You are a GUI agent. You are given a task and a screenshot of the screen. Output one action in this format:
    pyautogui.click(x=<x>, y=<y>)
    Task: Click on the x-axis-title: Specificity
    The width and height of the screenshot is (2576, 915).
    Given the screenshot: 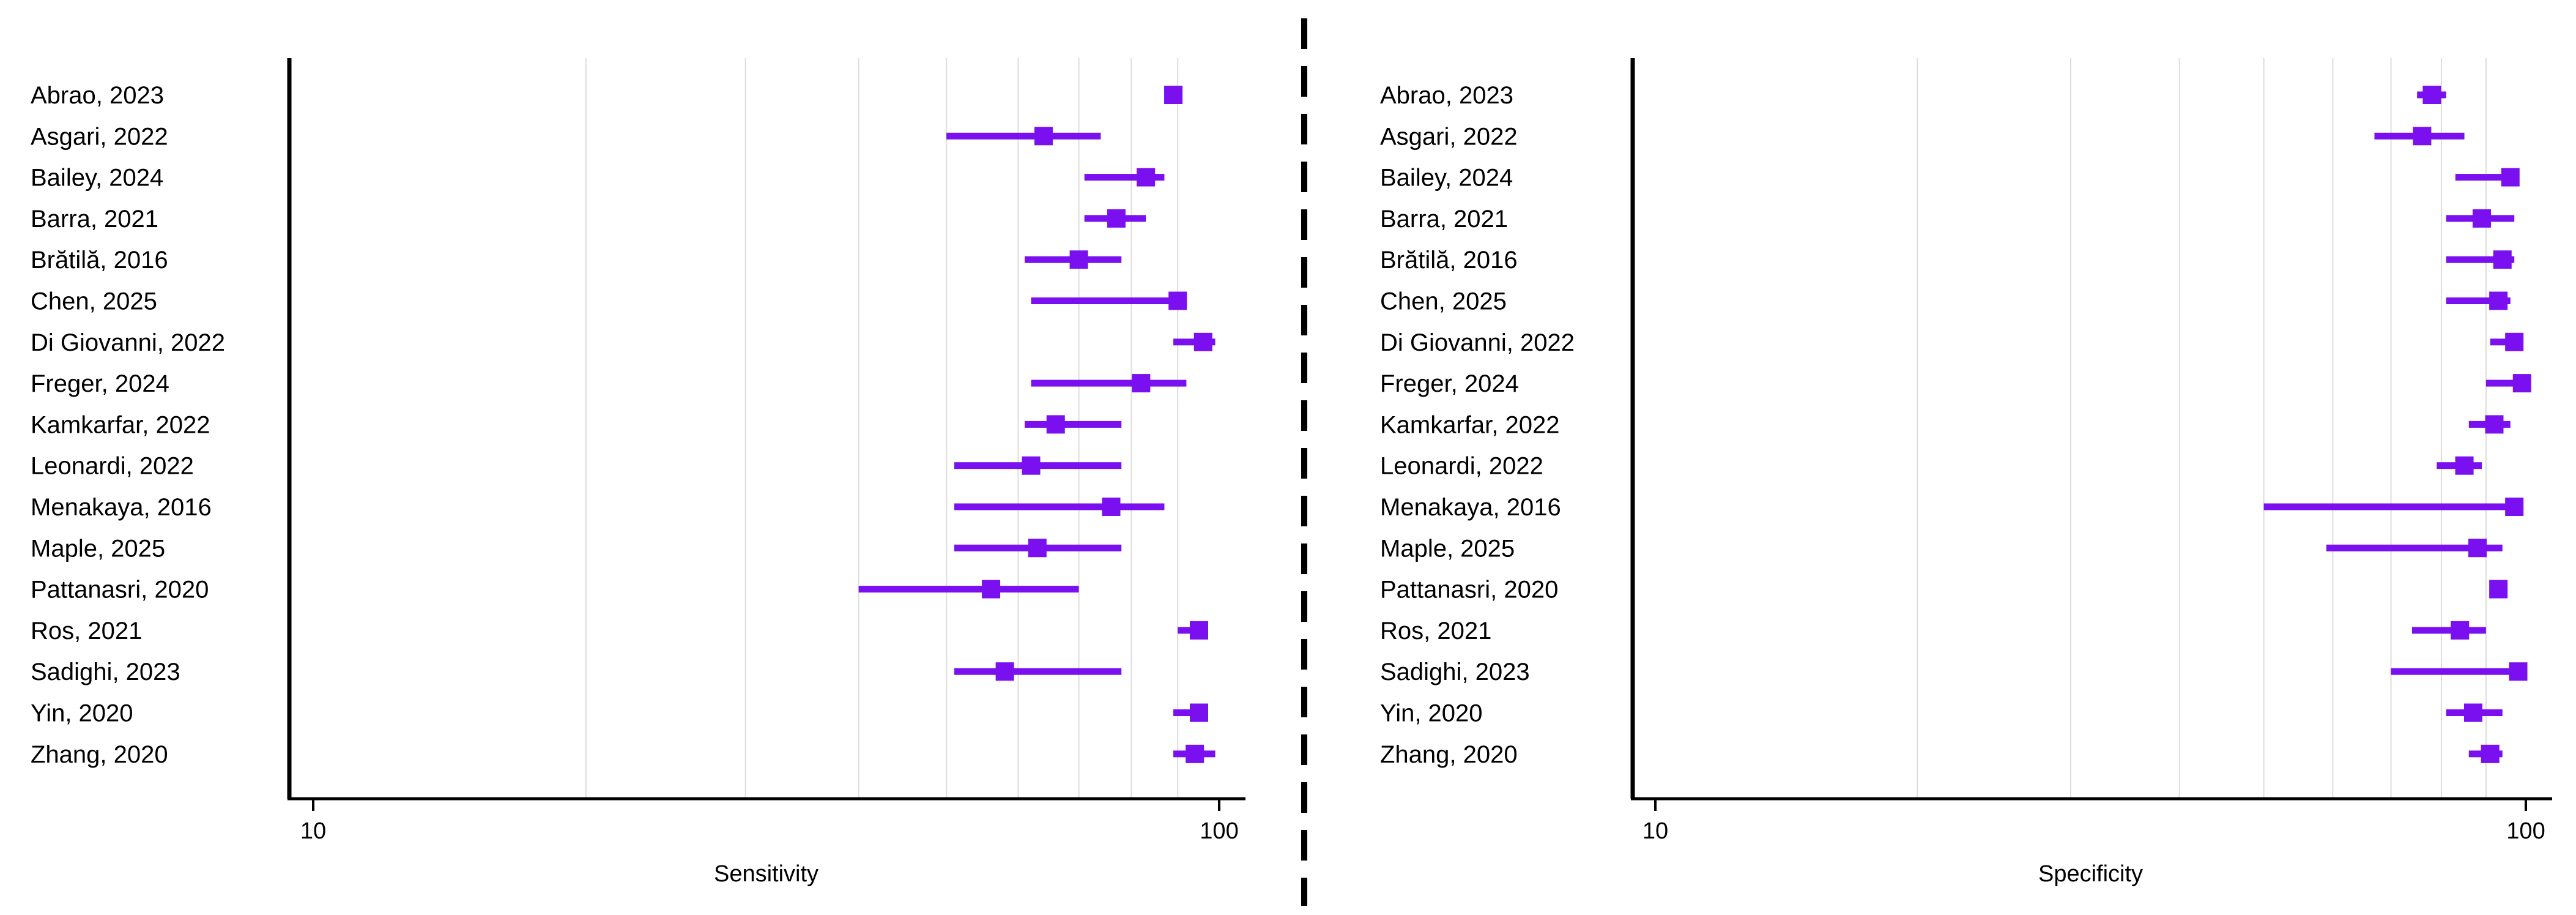 What is the action you would take?
    pyautogui.click(x=2090, y=874)
    